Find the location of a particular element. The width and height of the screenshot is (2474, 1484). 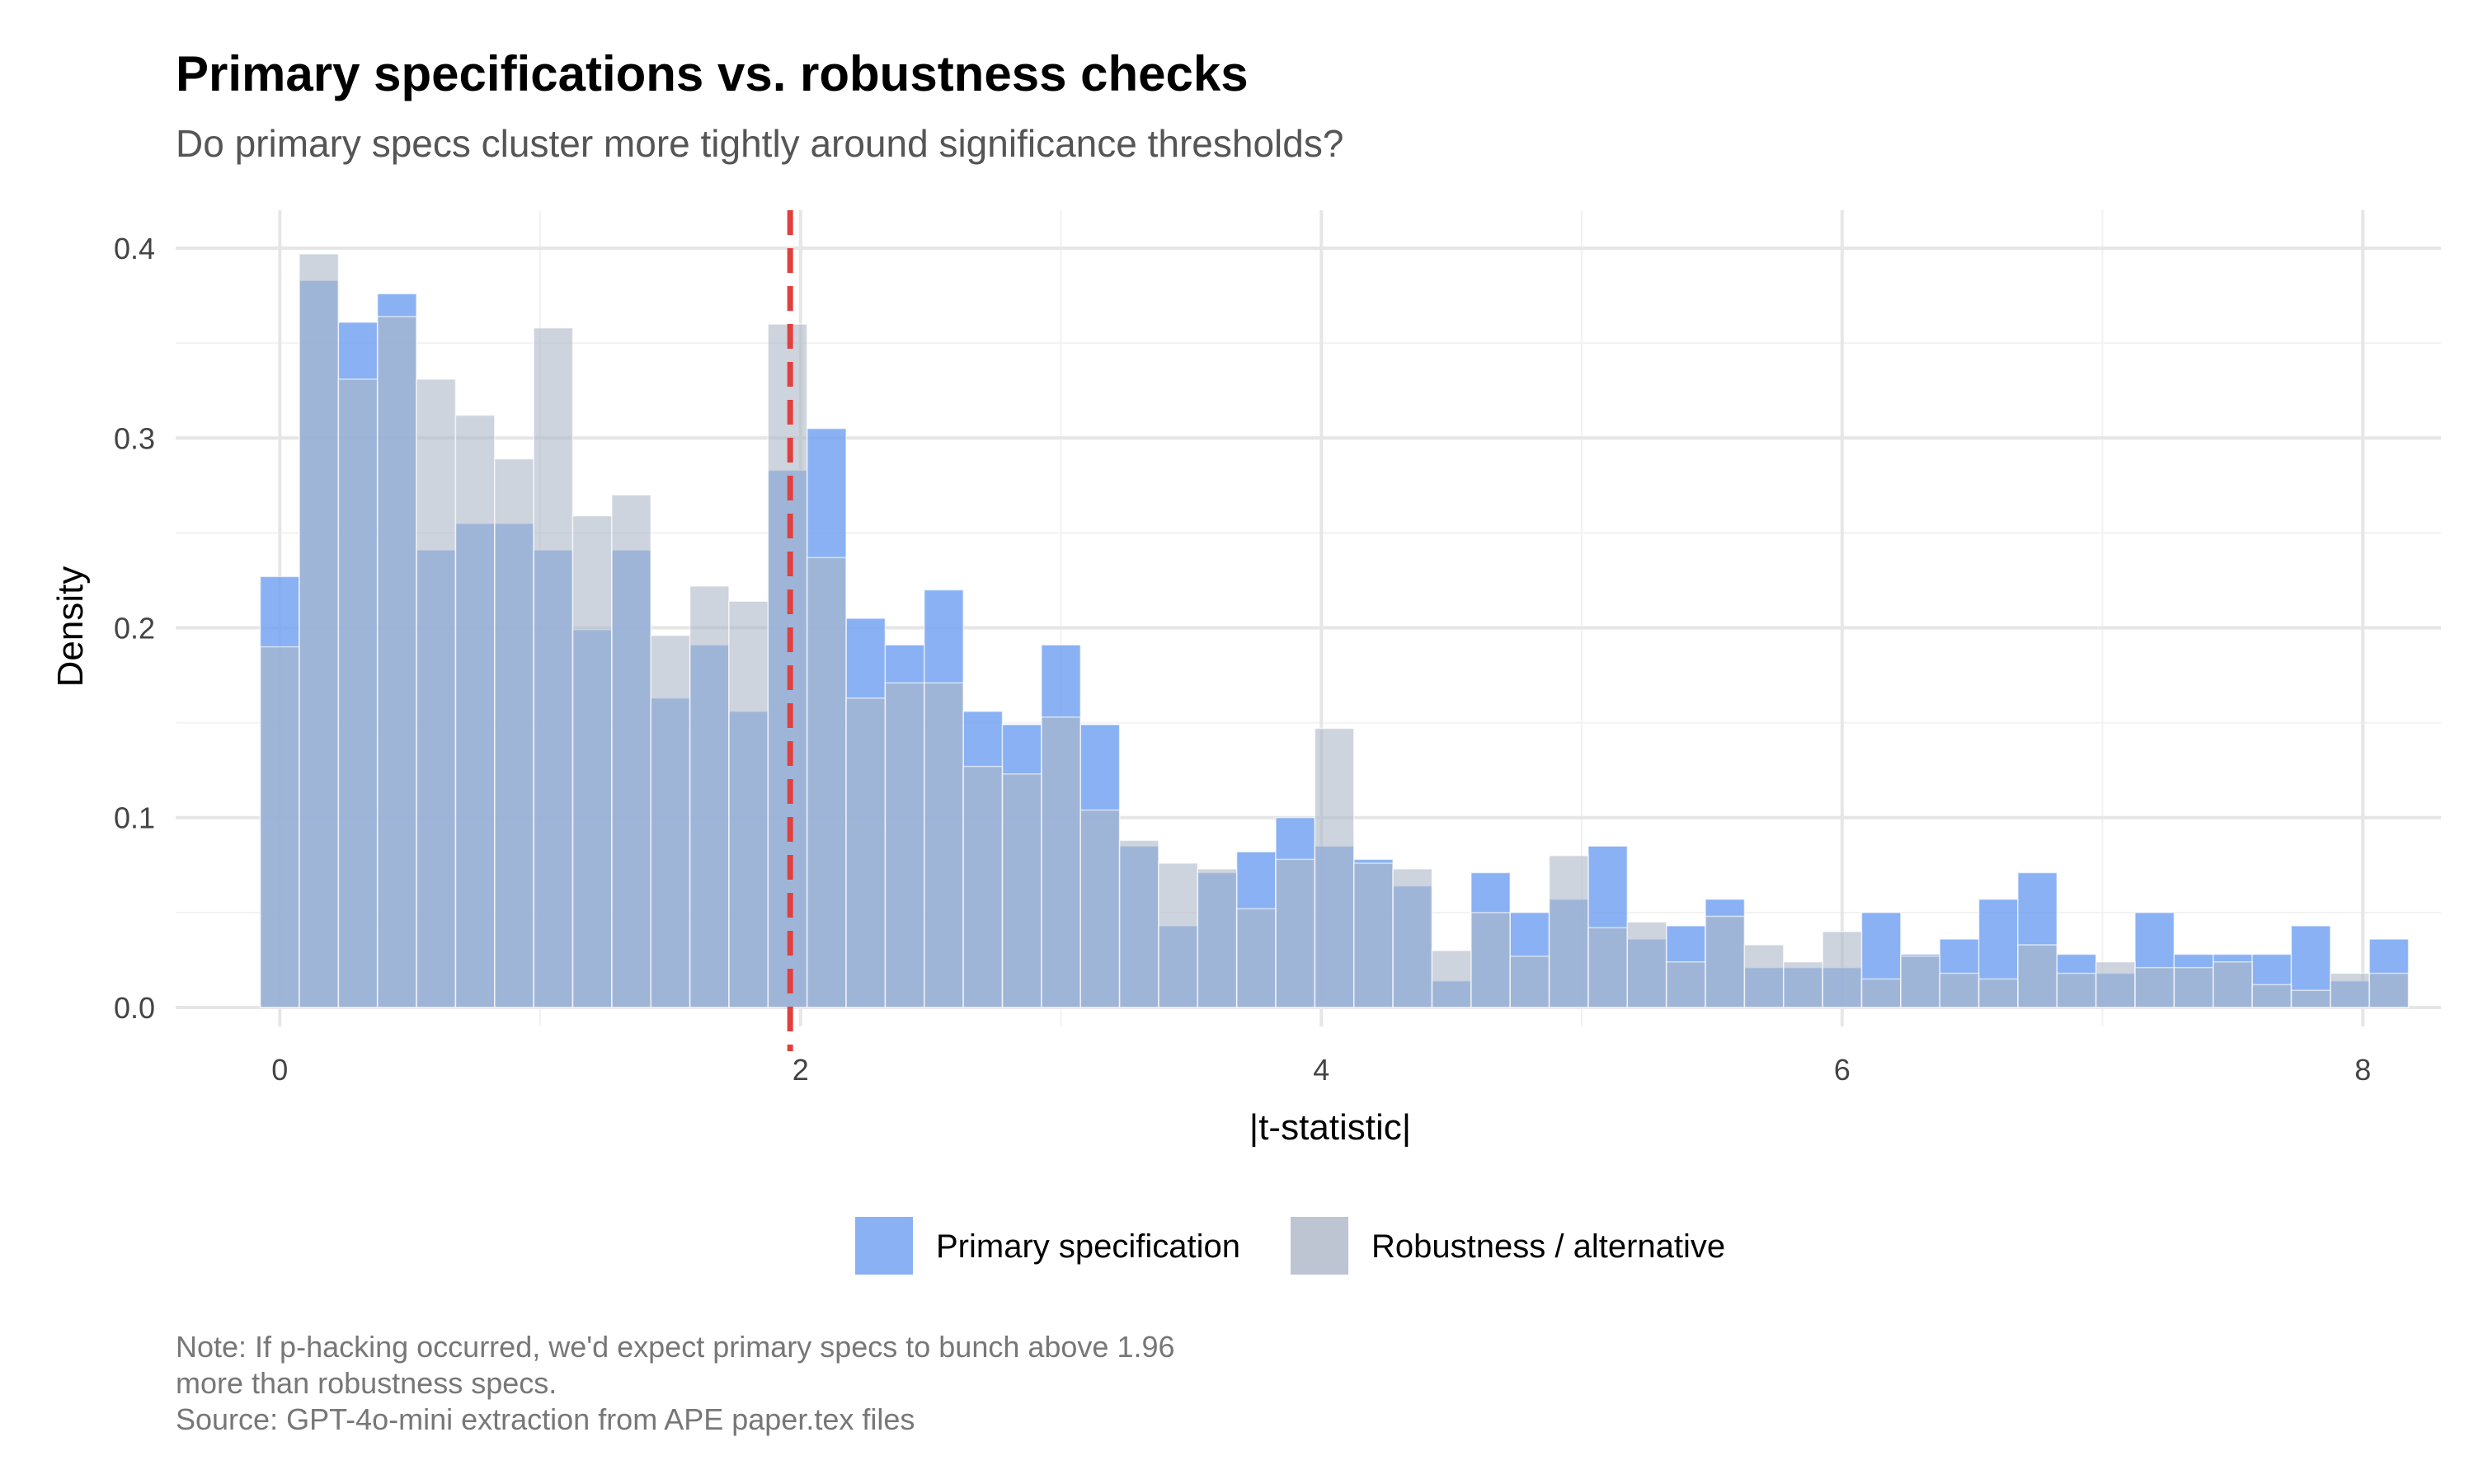

x-tick-label: 6 is located at coordinates (1842, 1070).